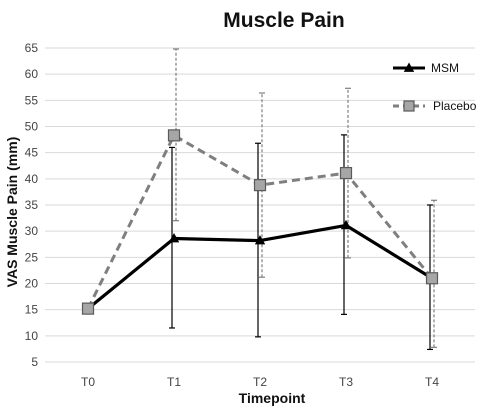 This screenshot has height=414, width=490. What do you see at coordinates (32, 284) in the screenshot?
I see `y-tick-label: 20` at bounding box center [32, 284].